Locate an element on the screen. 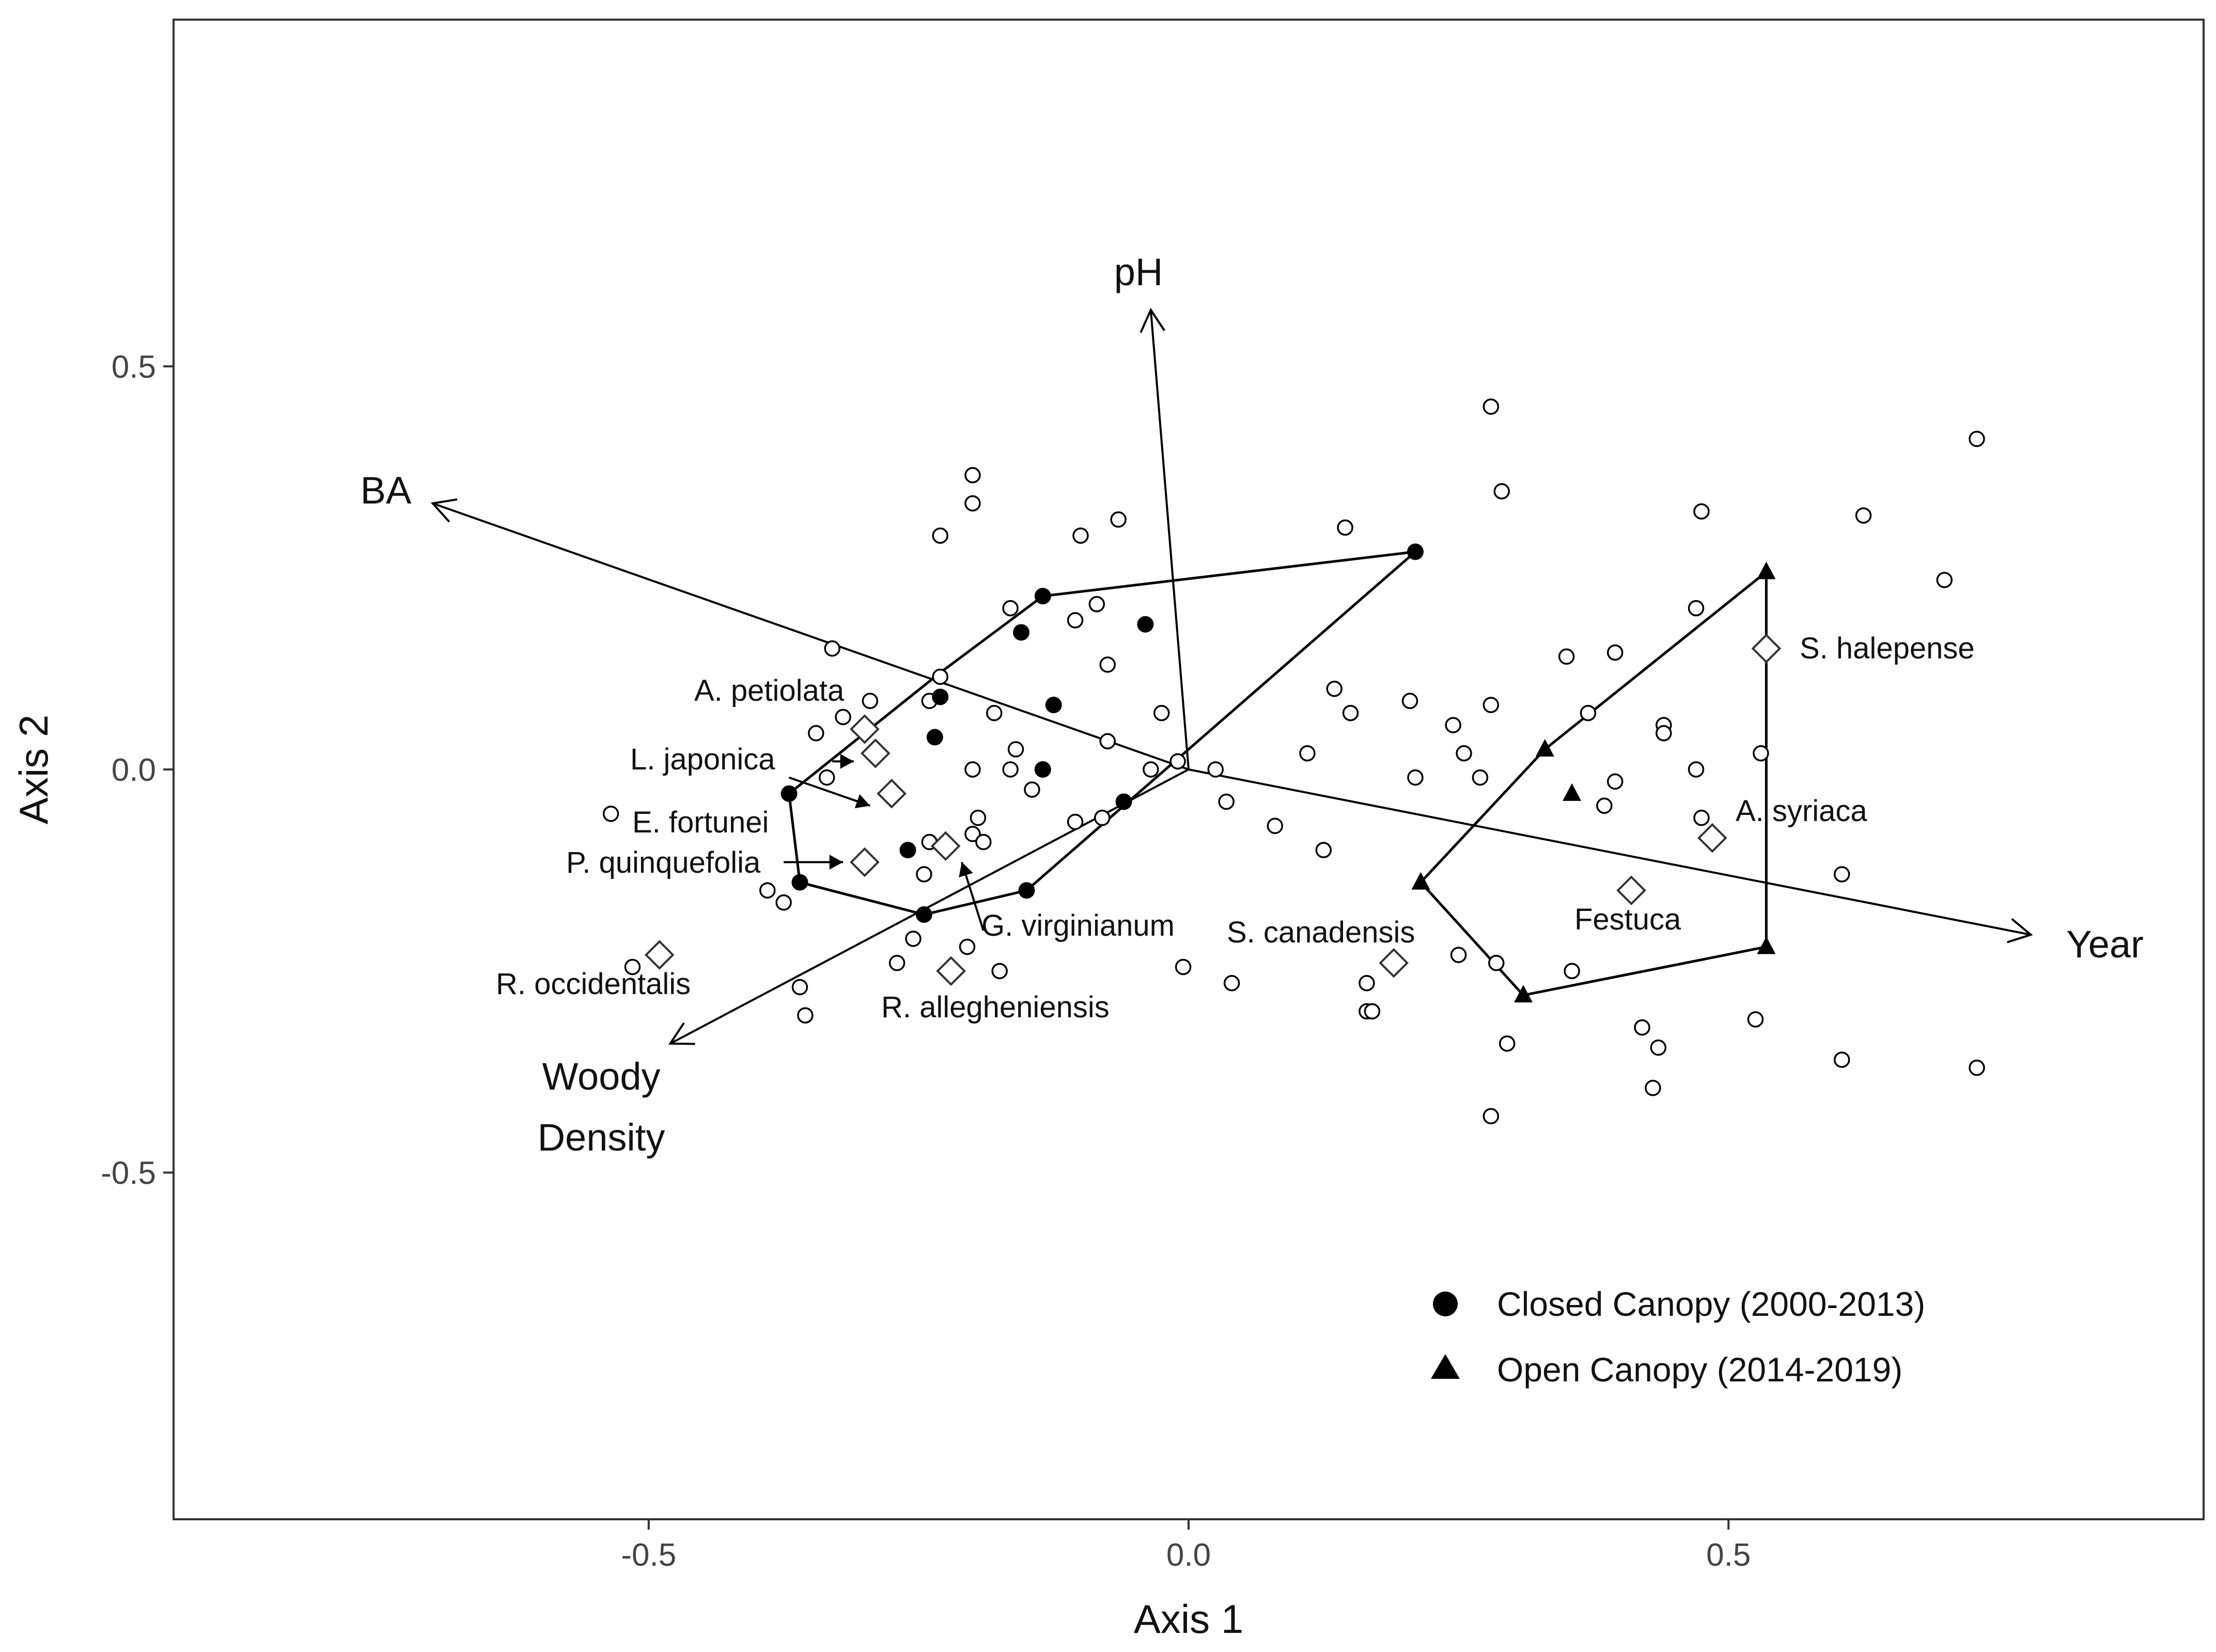 Image resolution: width=2216 pixels, height=1652 pixels. species-markers is located at coordinates (1213, 809).